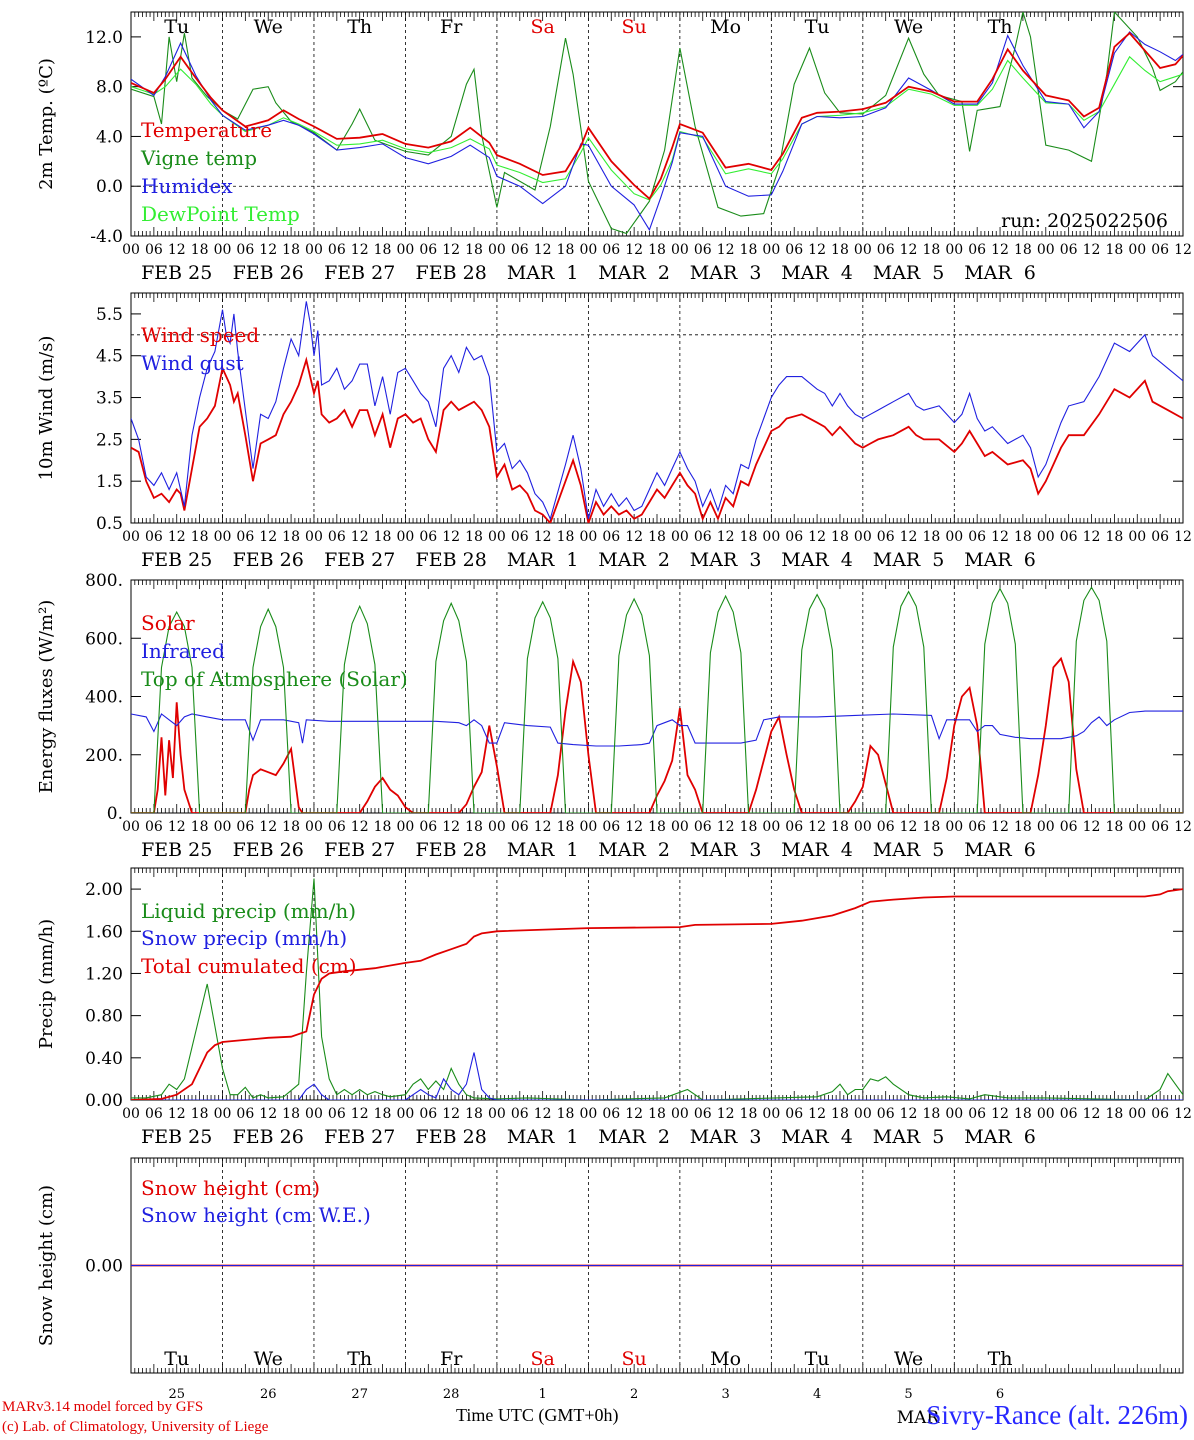 The width and height of the screenshot is (1194, 1440). What do you see at coordinates (726, 850) in the screenshot?
I see `day-label: MAR 3` at bounding box center [726, 850].